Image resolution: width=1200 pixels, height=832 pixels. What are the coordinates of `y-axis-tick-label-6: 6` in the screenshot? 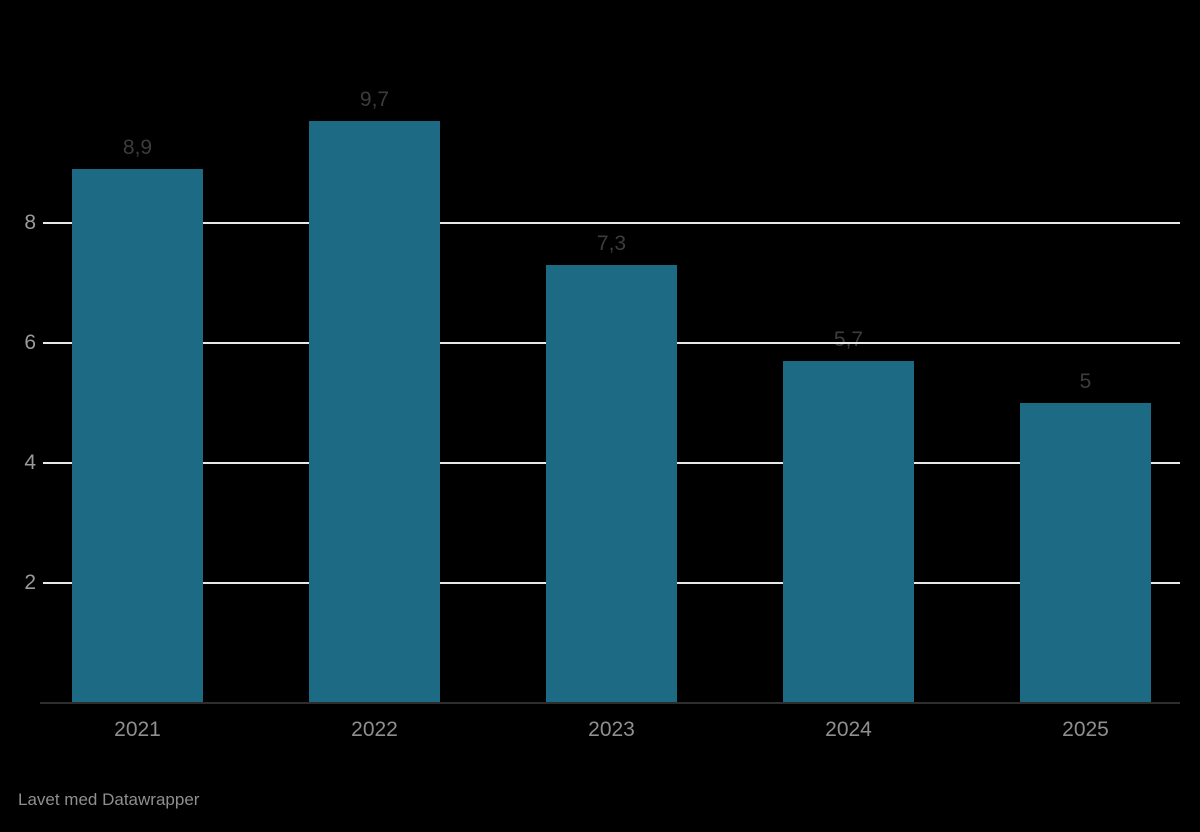 It's located at (30, 342).